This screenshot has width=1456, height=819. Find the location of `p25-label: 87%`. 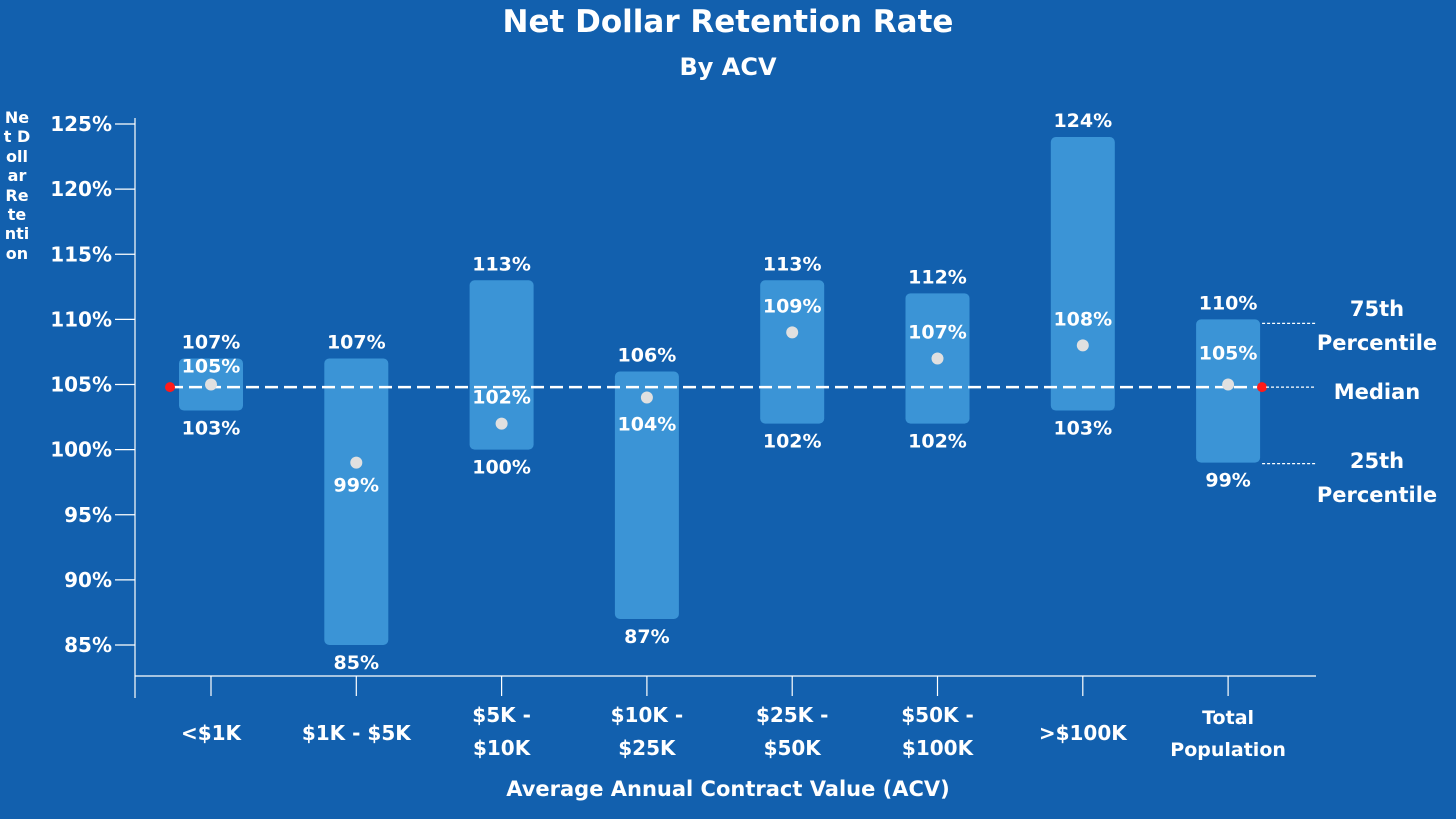

p25-label: 87% is located at coordinates (646, 637).